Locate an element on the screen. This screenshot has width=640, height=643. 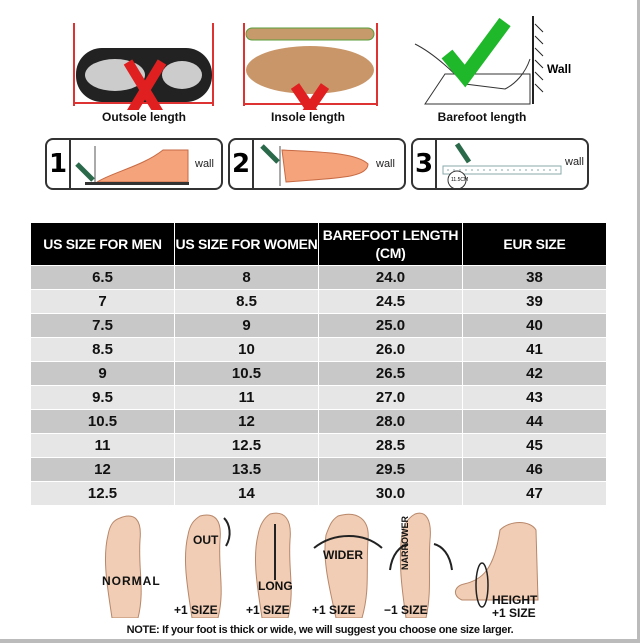
barefoot-illustration: Wall is located at coordinates (490, 62).